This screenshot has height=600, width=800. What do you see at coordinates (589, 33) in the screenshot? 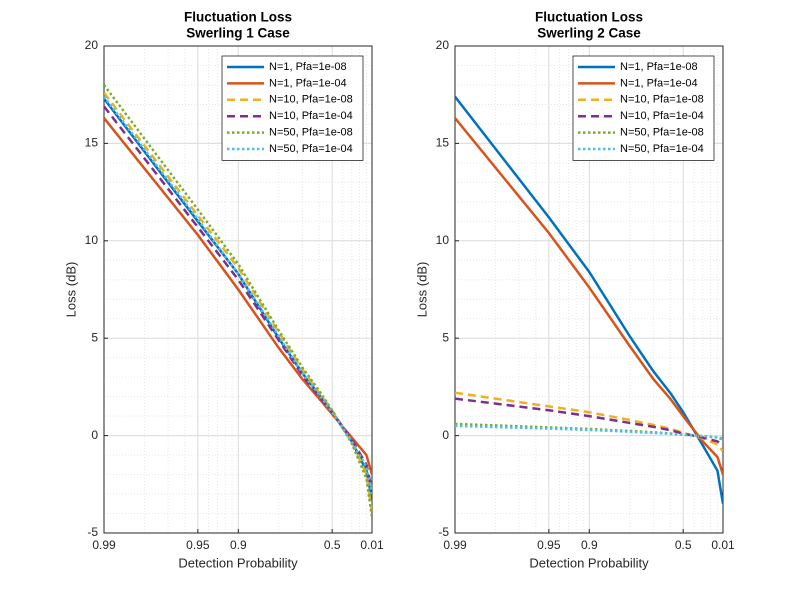
I see `chart-title: Swerling 2 Case` at bounding box center [589, 33].